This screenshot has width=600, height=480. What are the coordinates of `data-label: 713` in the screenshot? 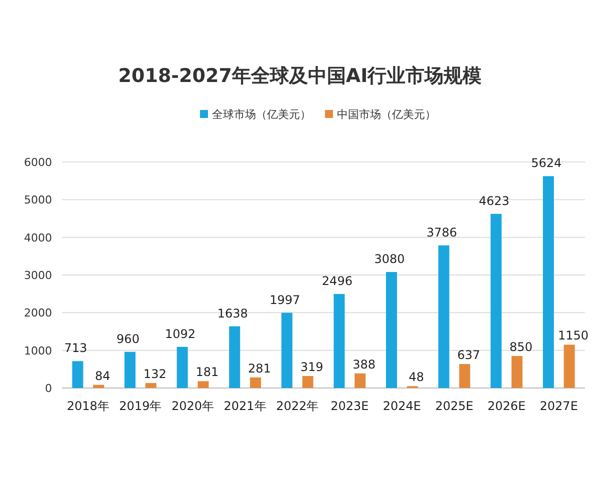 It's located at (76, 348).